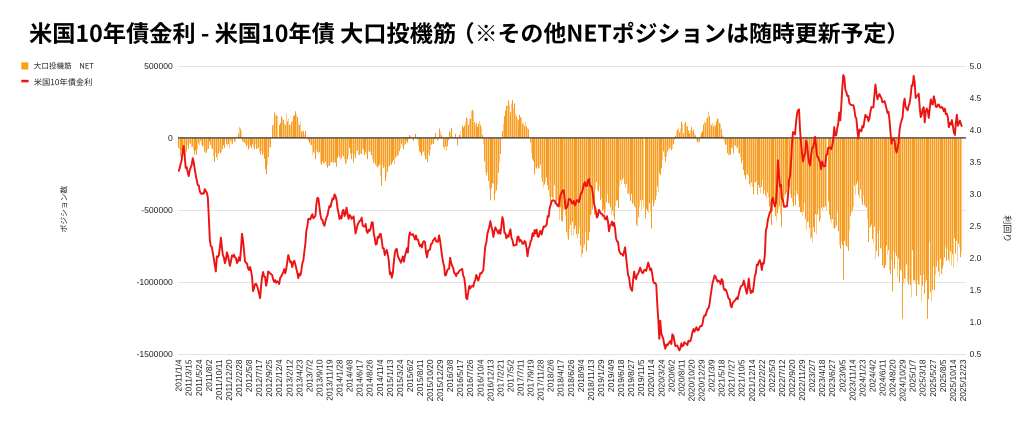 The height and width of the screenshot is (423, 1024). What do you see at coordinates (531, 378) in the screenshot?
I see `svg-text: 2017/9/19` at bounding box center [531, 378].